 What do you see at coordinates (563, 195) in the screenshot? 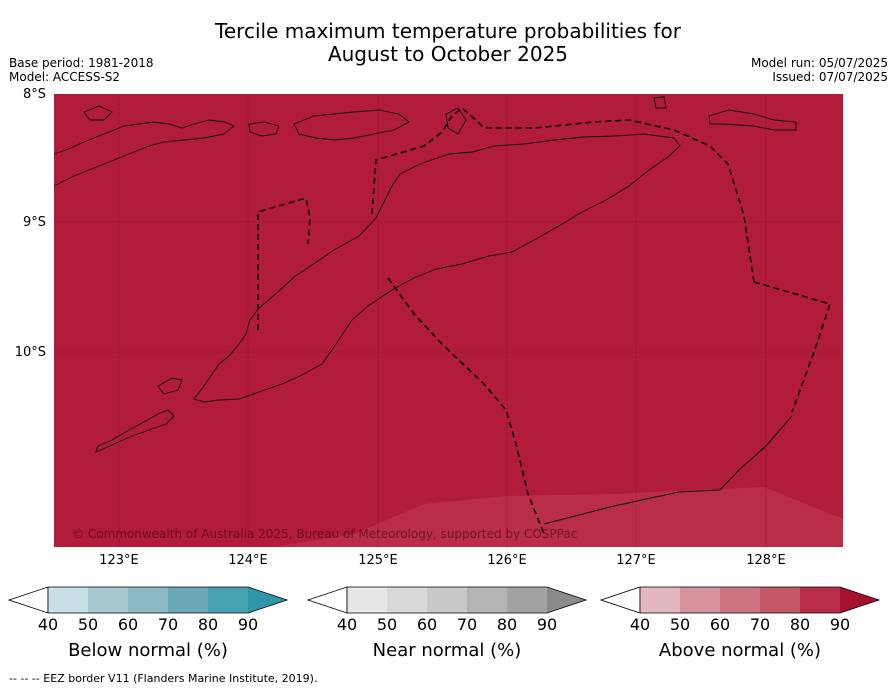
I see `eez-border-north` at bounding box center [563, 195].